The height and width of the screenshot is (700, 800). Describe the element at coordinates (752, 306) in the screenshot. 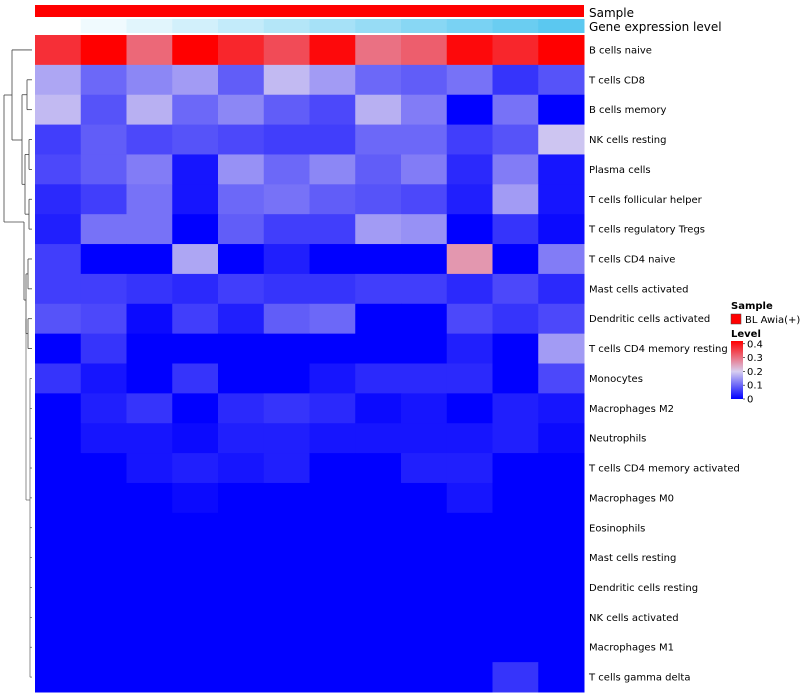

I see `legend-sample-title: Sample` at that location.